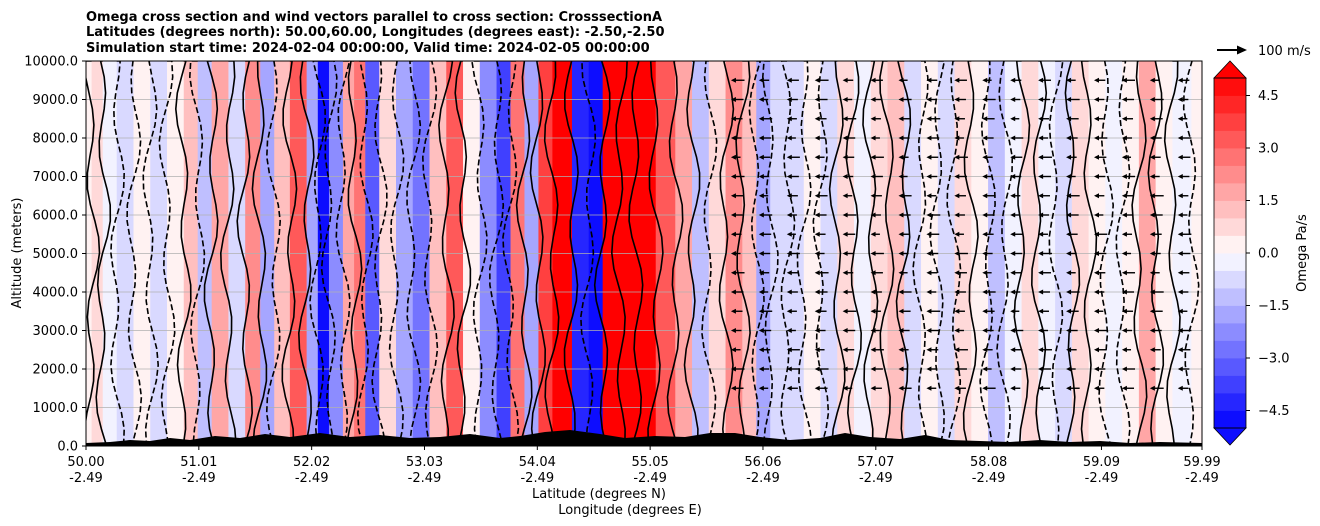 Image resolution: width=1320 pixels, height=526 pixels. I want to click on colorbar-tick-label: 3.0, so click(1268, 149).